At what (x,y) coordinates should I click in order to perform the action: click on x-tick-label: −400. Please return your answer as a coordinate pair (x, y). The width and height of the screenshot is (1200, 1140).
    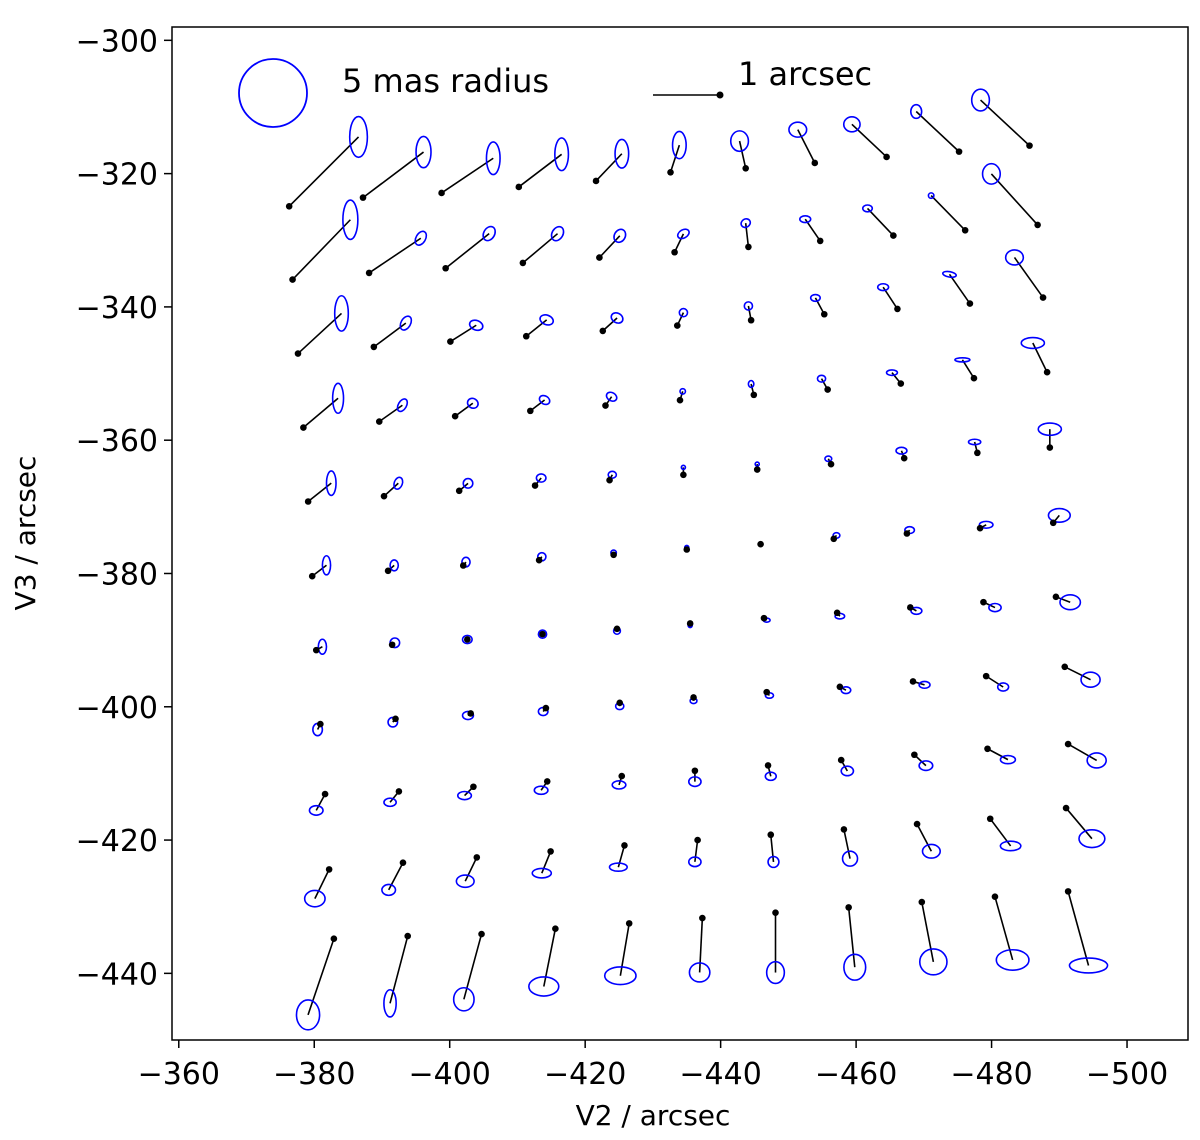
    Looking at the image, I should click on (450, 1074).